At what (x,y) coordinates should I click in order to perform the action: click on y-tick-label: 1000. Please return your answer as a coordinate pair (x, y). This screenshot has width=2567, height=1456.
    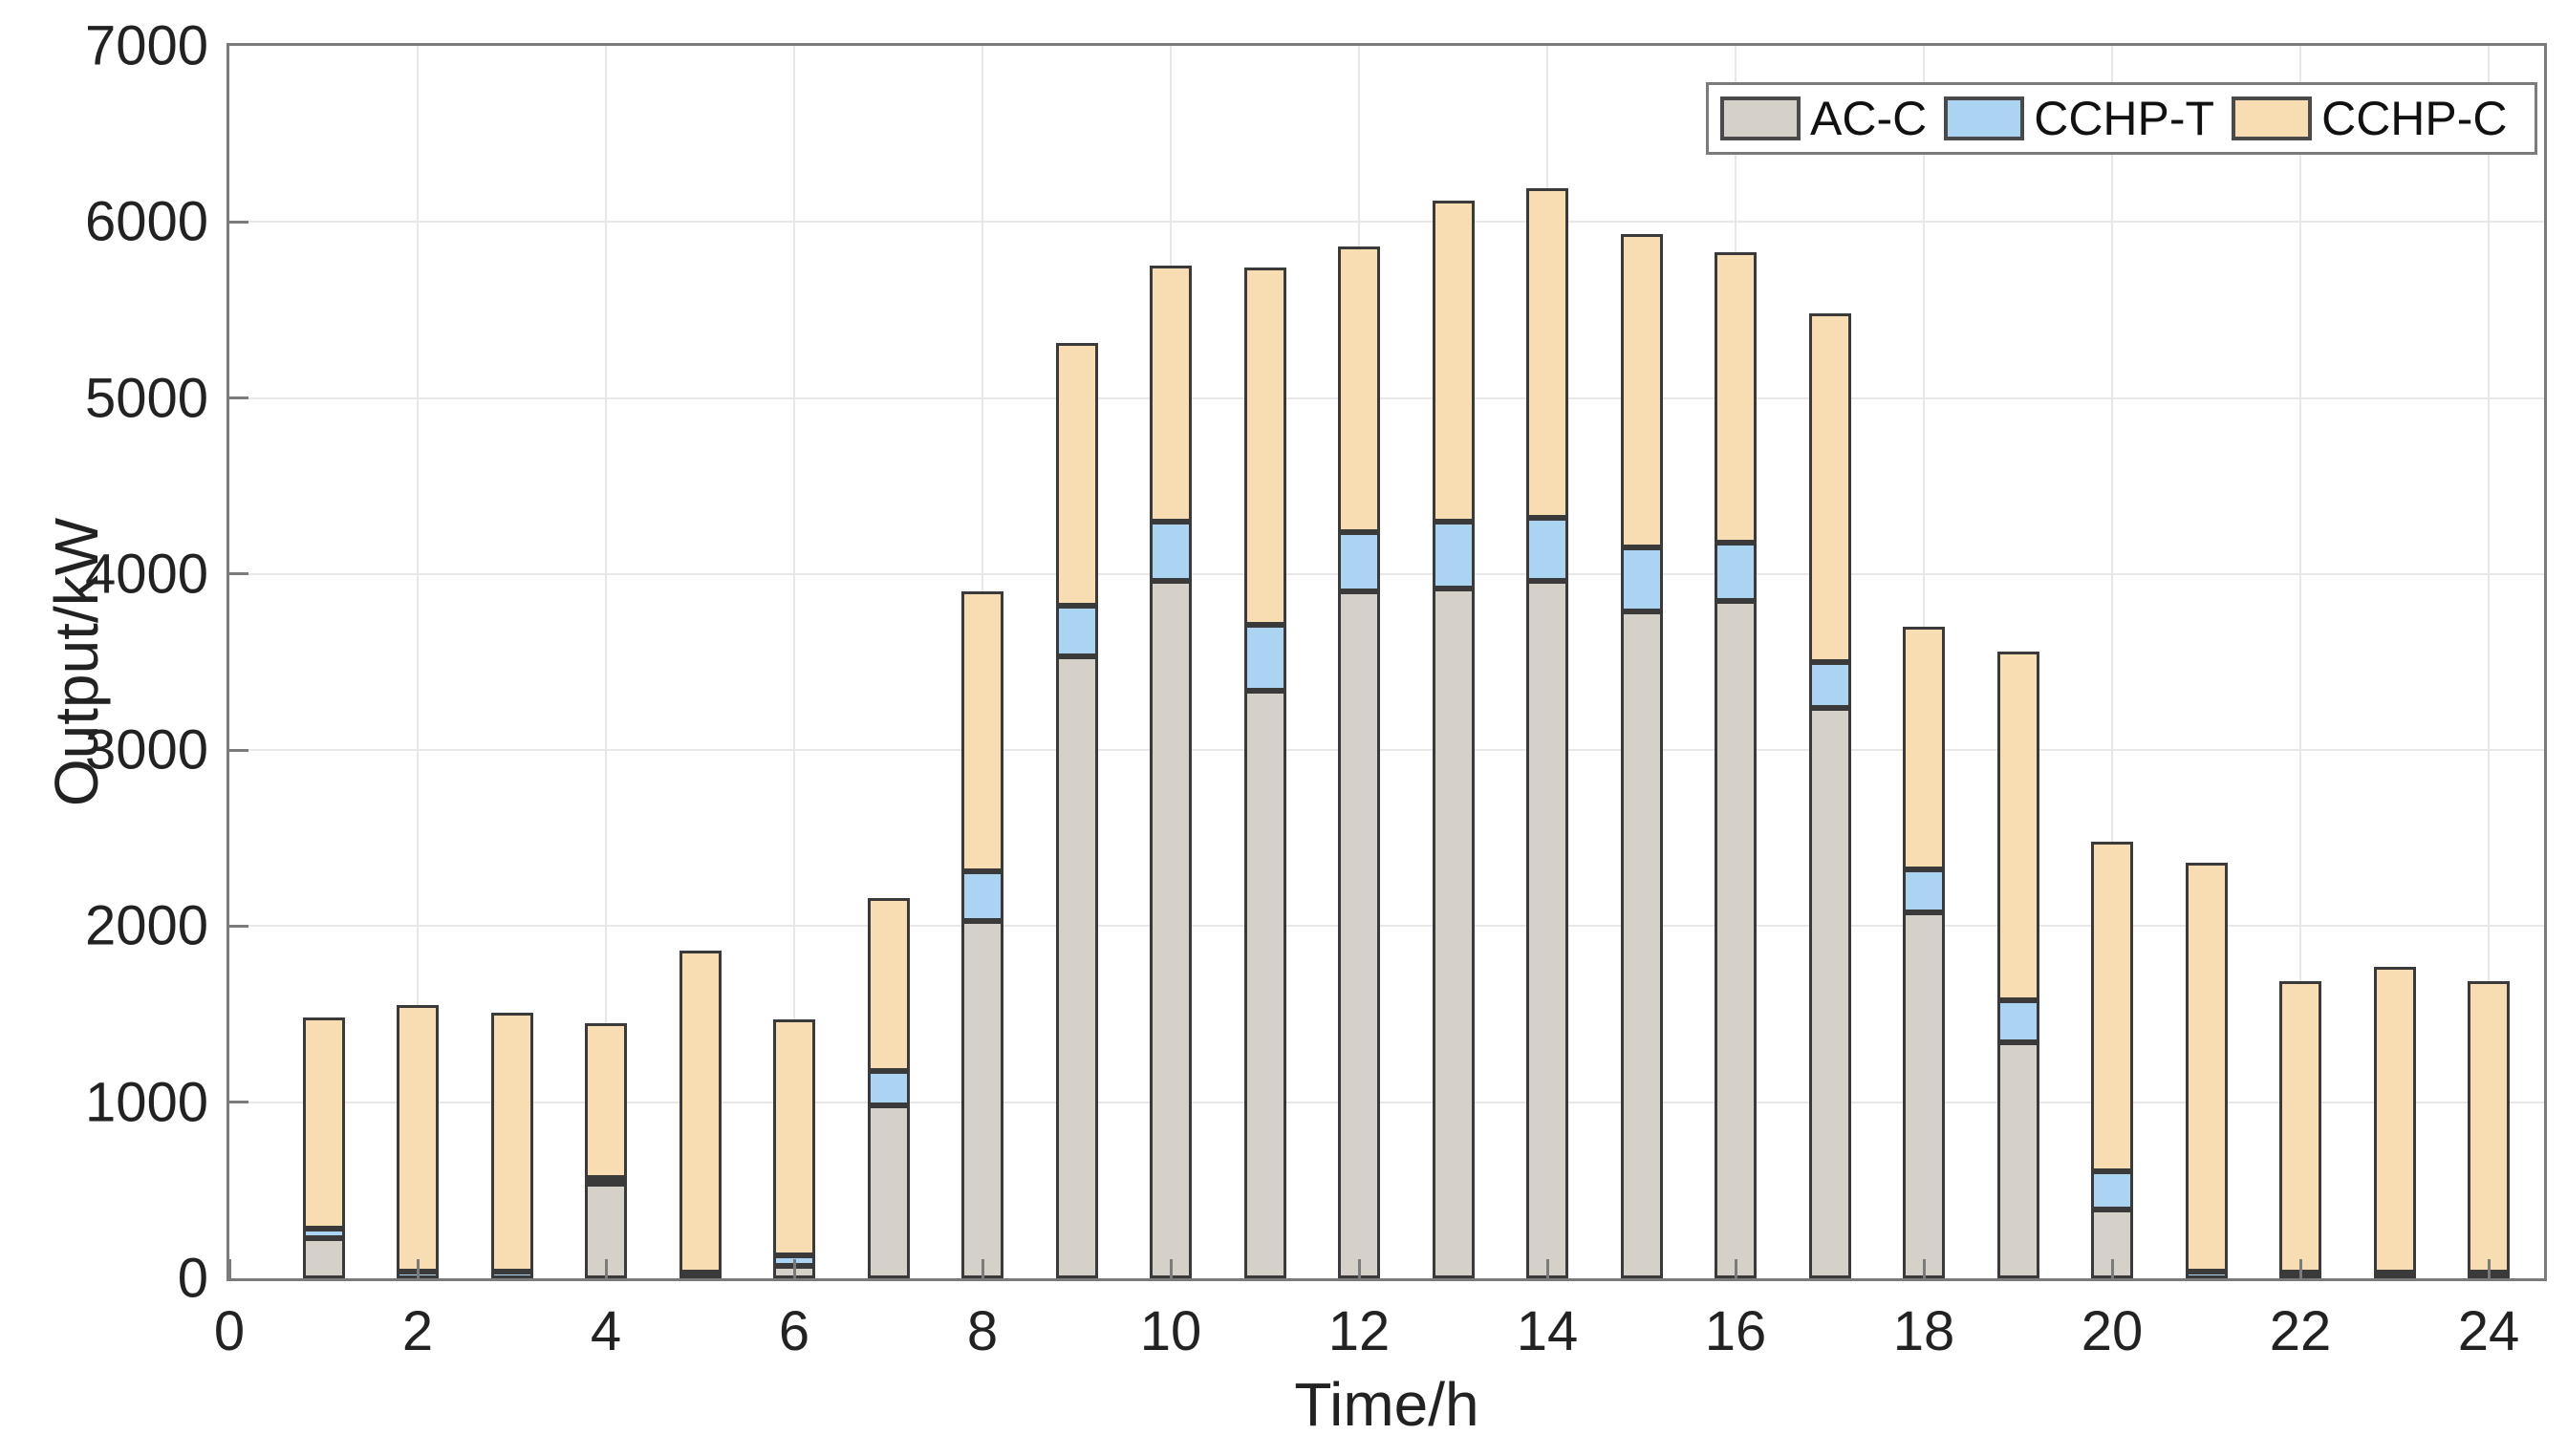
    Looking at the image, I should click on (146, 1103).